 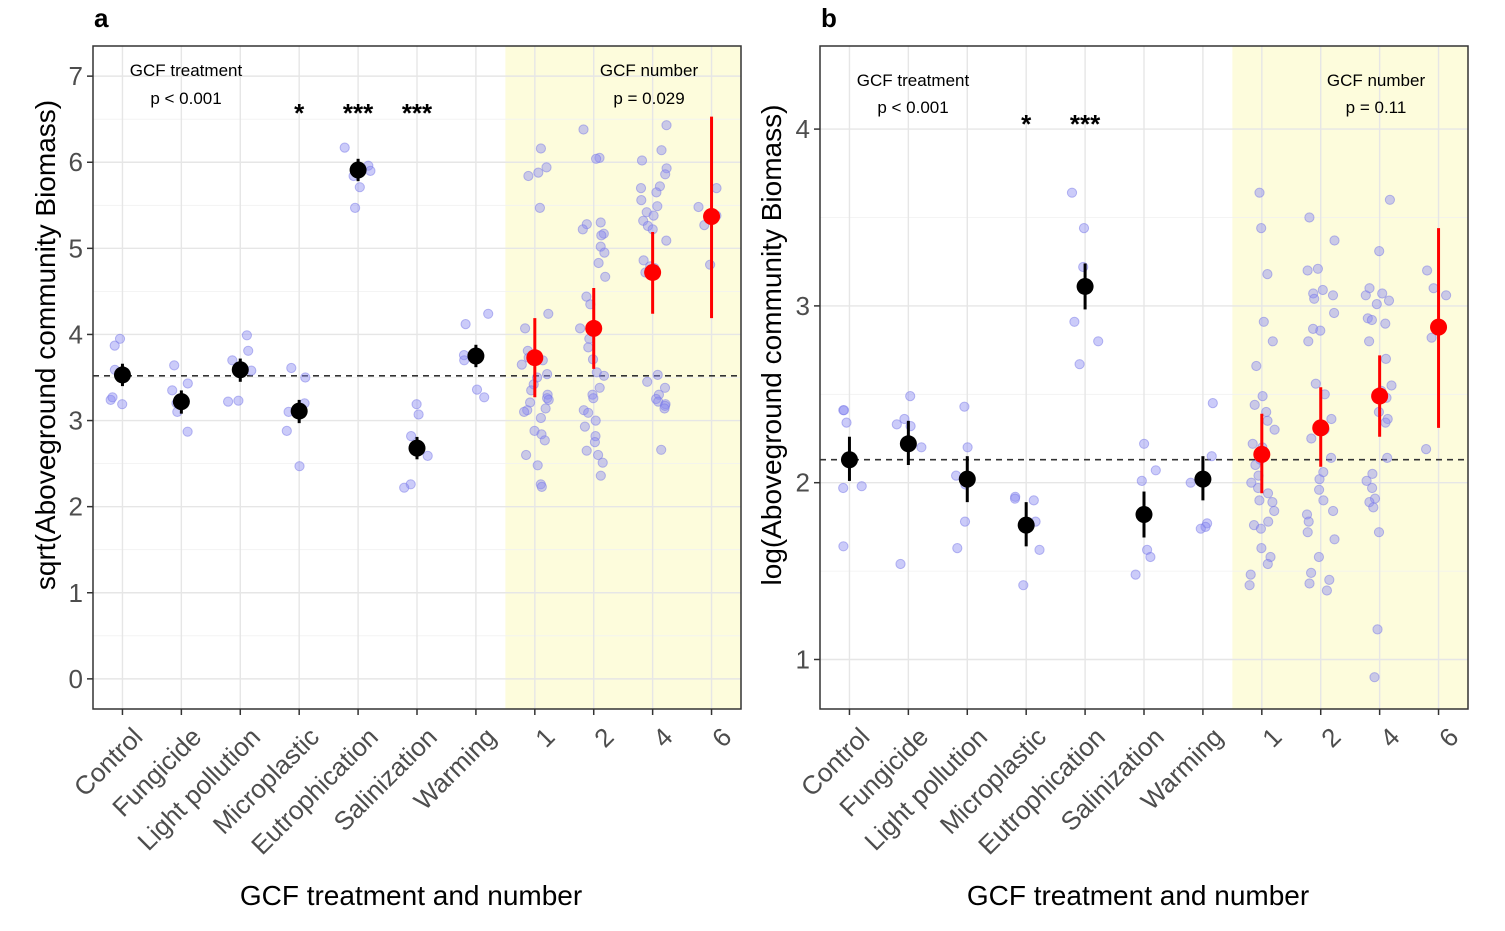 I want to click on y-tick-label: 4, so click(x=76, y=334).